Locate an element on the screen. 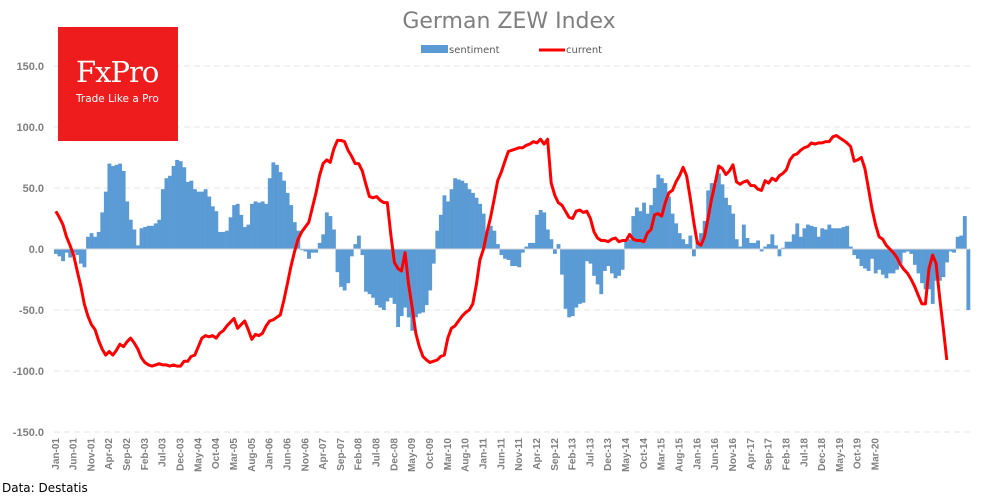  x-tick-label: Oct-14 is located at coordinates (644, 454).